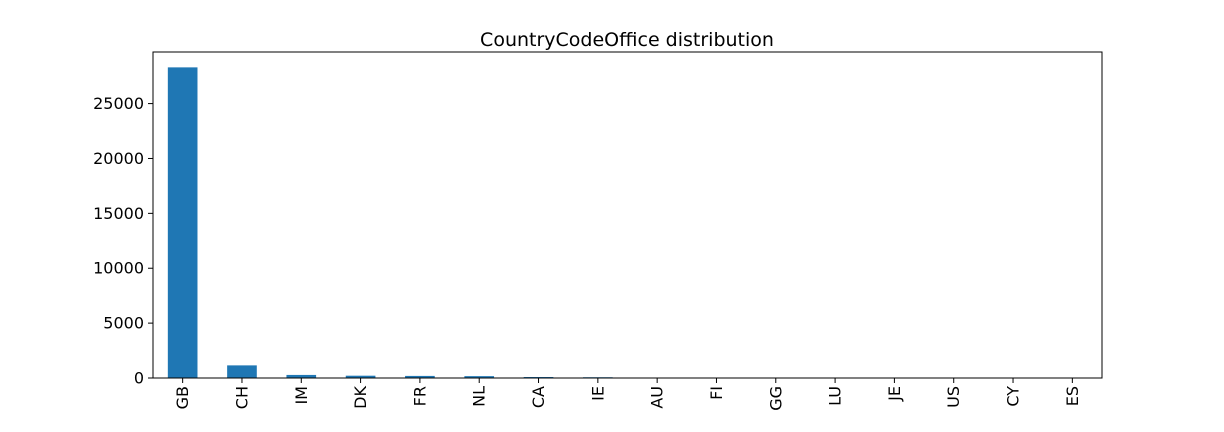 This screenshot has height=432, width=1224. Describe the element at coordinates (894, 394) in the screenshot. I see `x-tick-label: JE` at that location.